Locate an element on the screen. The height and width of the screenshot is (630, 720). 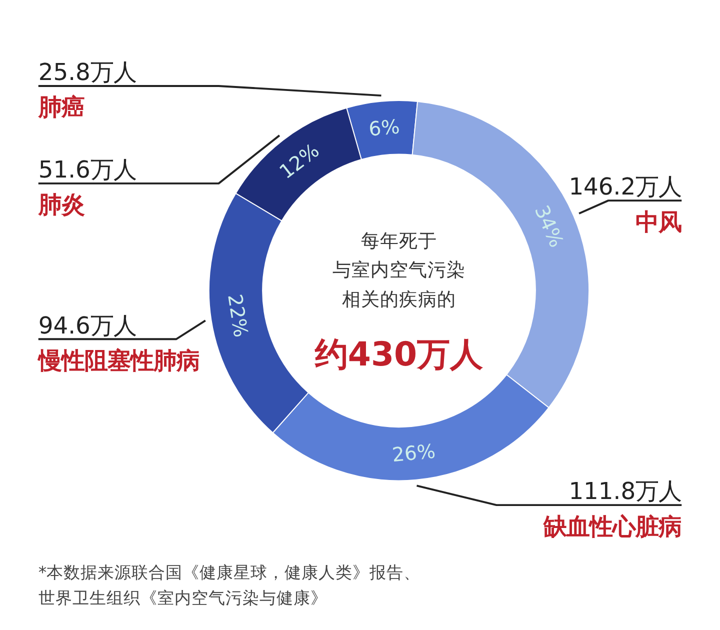
text: 25.8万人 is located at coordinates (87, 72).